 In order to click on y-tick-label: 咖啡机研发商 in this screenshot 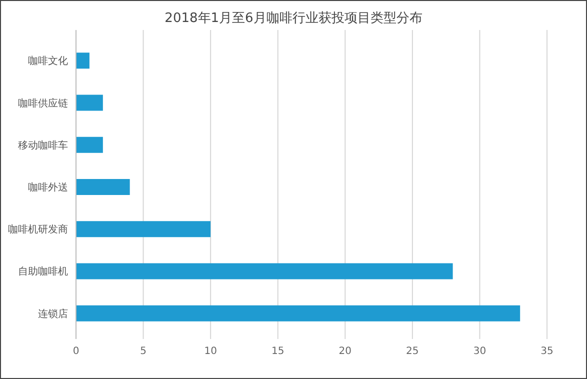, I will do `click(38, 230)`.